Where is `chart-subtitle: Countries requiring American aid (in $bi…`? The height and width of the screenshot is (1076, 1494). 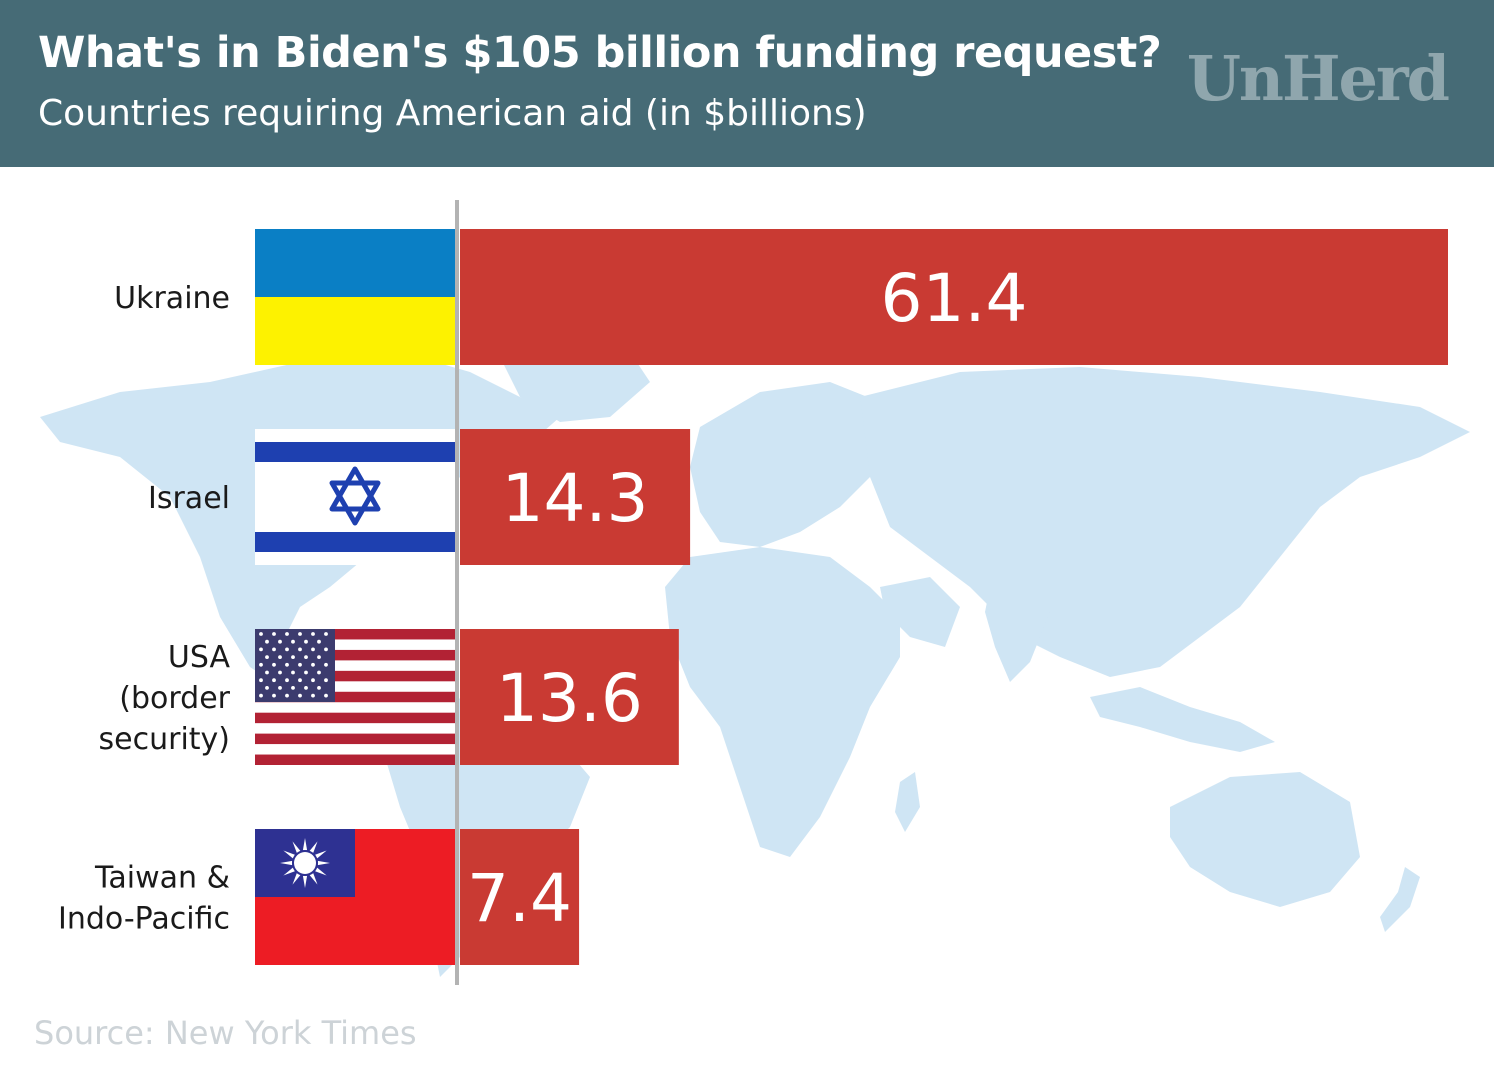 chart-subtitle: Countries requiring American aid (in $bi… is located at coordinates (452, 113).